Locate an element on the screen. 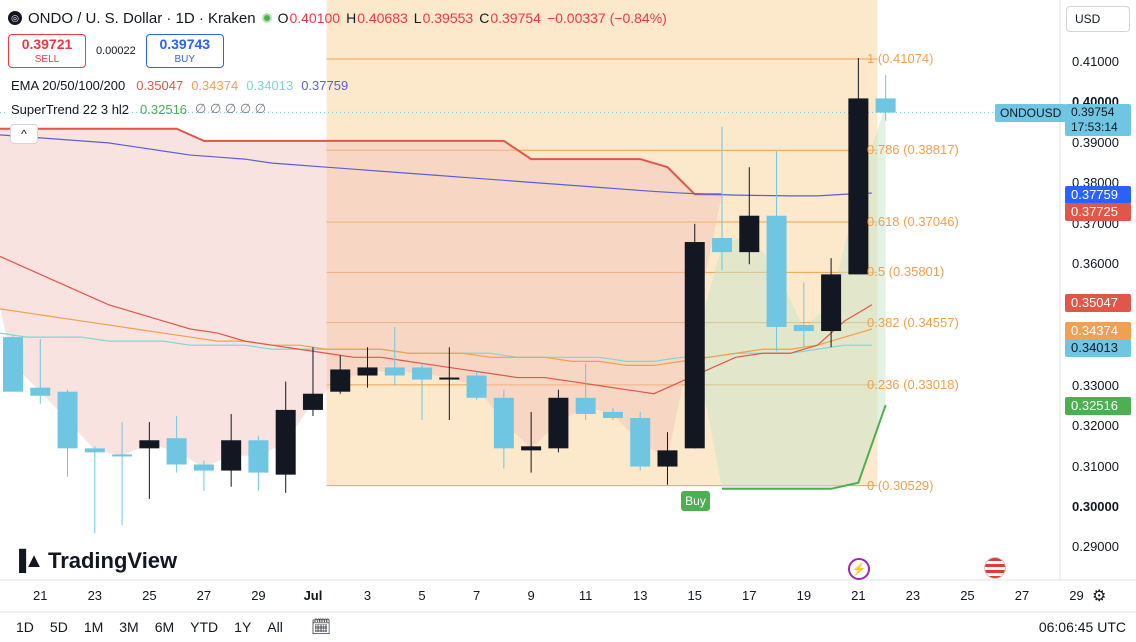 The image size is (1136, 642). close-label: C is located at coordinates (484, 18).